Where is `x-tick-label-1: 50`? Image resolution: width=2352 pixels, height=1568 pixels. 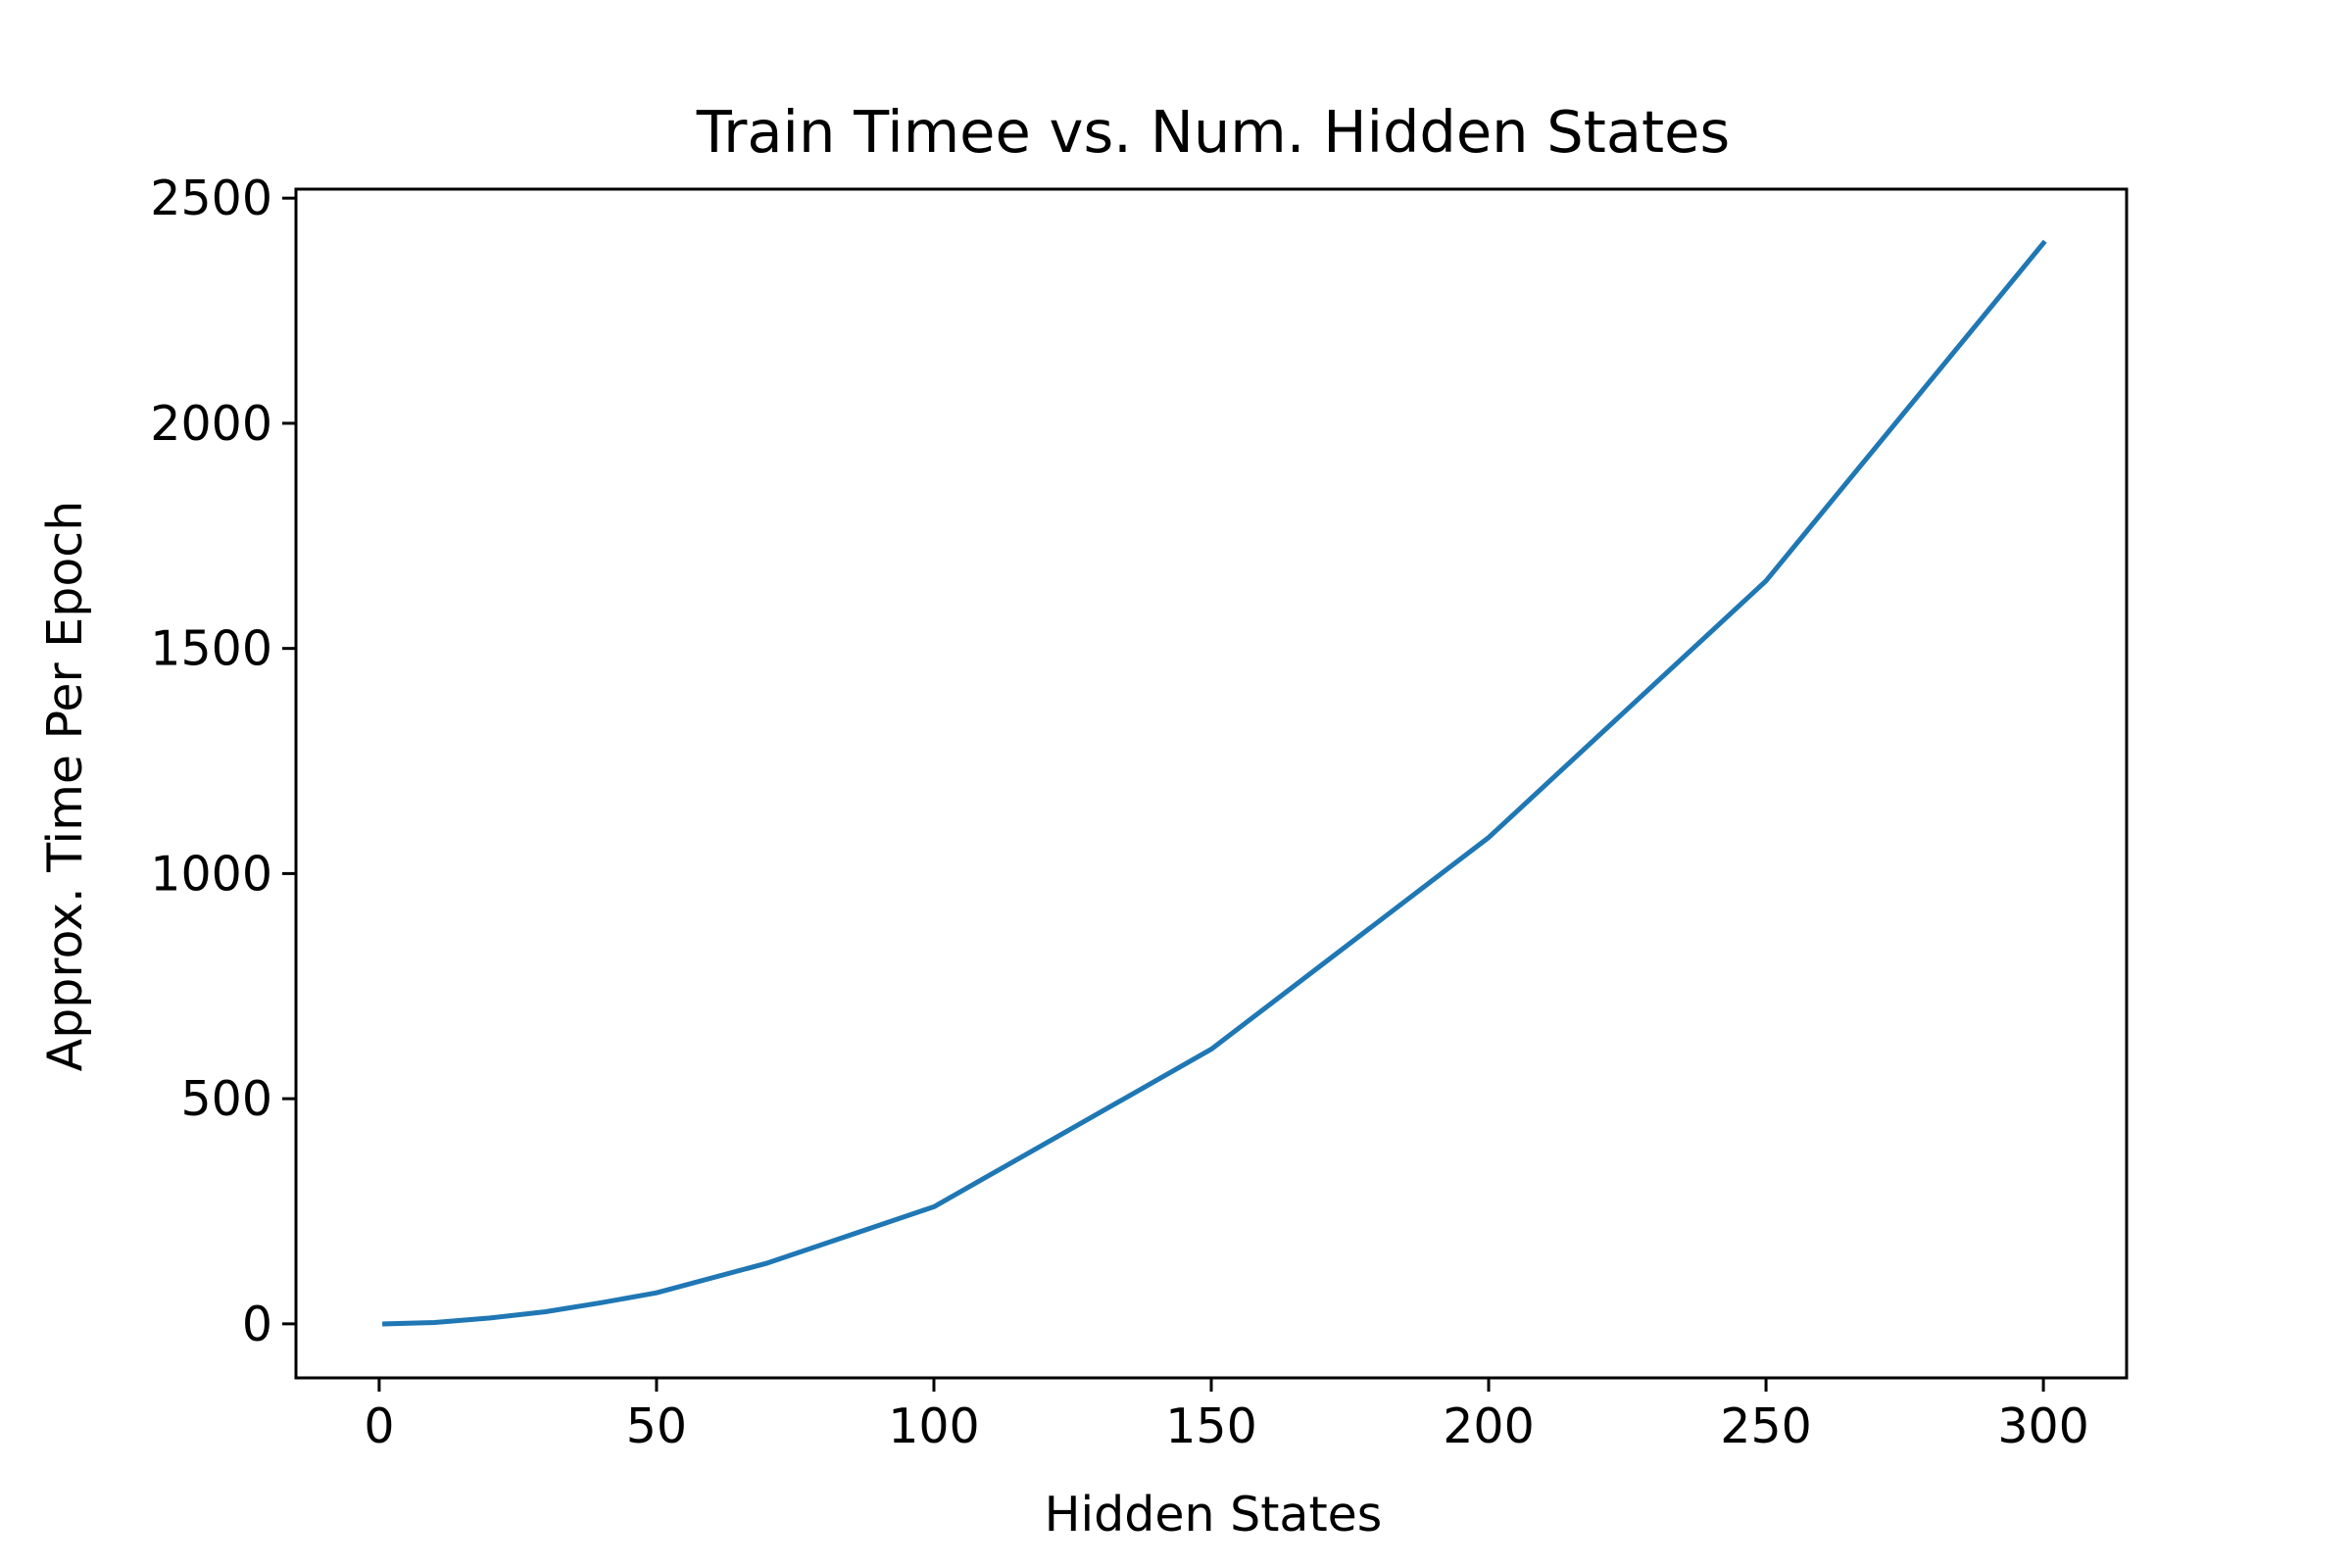
x-tick-label-1: 50 is located at coordinates (656, 1426).